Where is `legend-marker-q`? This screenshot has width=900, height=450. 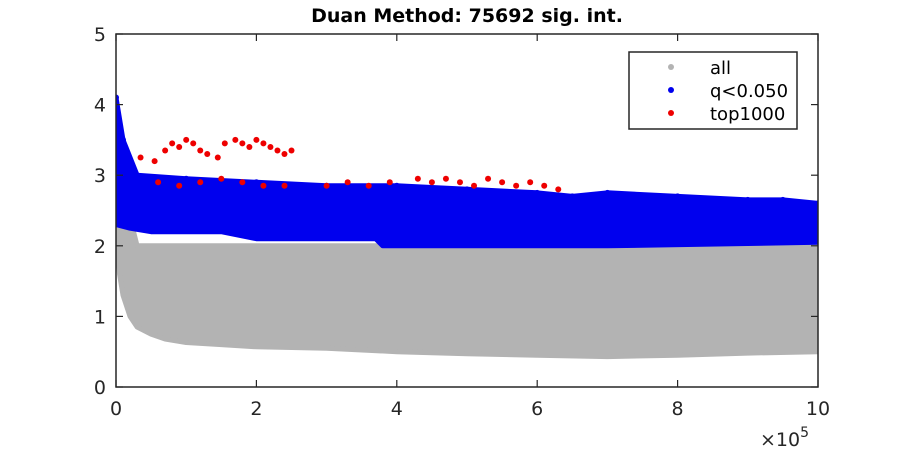
legend-marker-q is located at coordinates (671, 90).